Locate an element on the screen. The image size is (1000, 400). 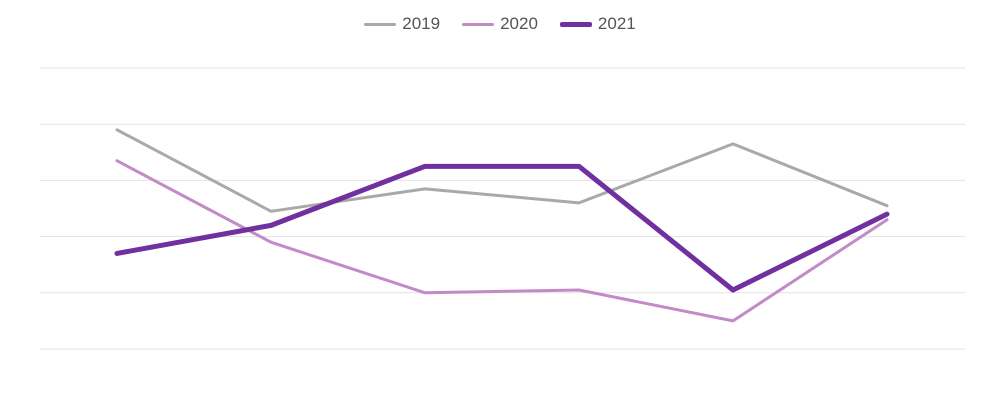
legend: 2019 2020 2021 is located at coordinates (500, 24).